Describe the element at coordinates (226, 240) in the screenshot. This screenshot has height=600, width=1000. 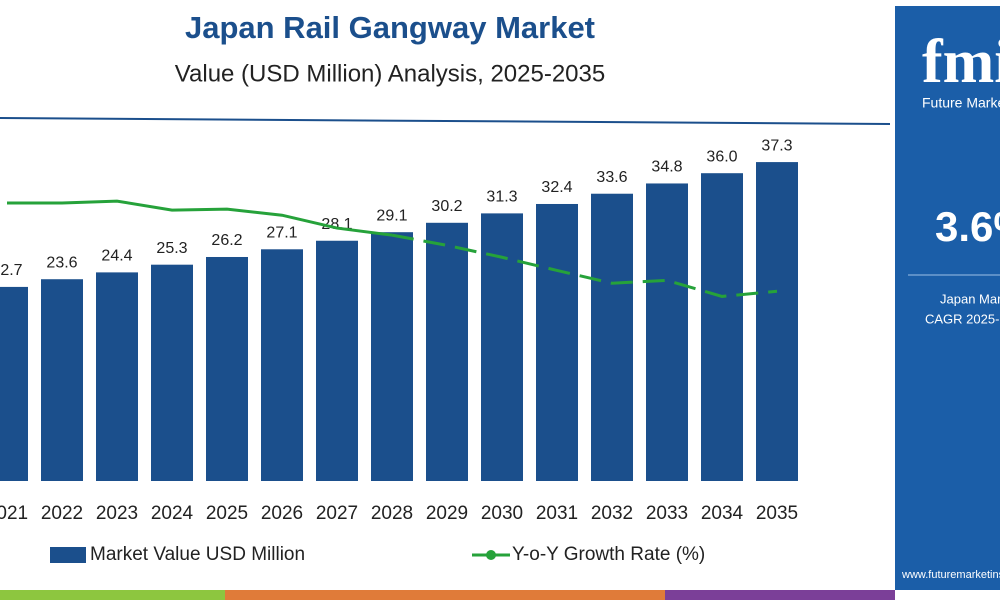
I see `data-label: 26.2` at that location.